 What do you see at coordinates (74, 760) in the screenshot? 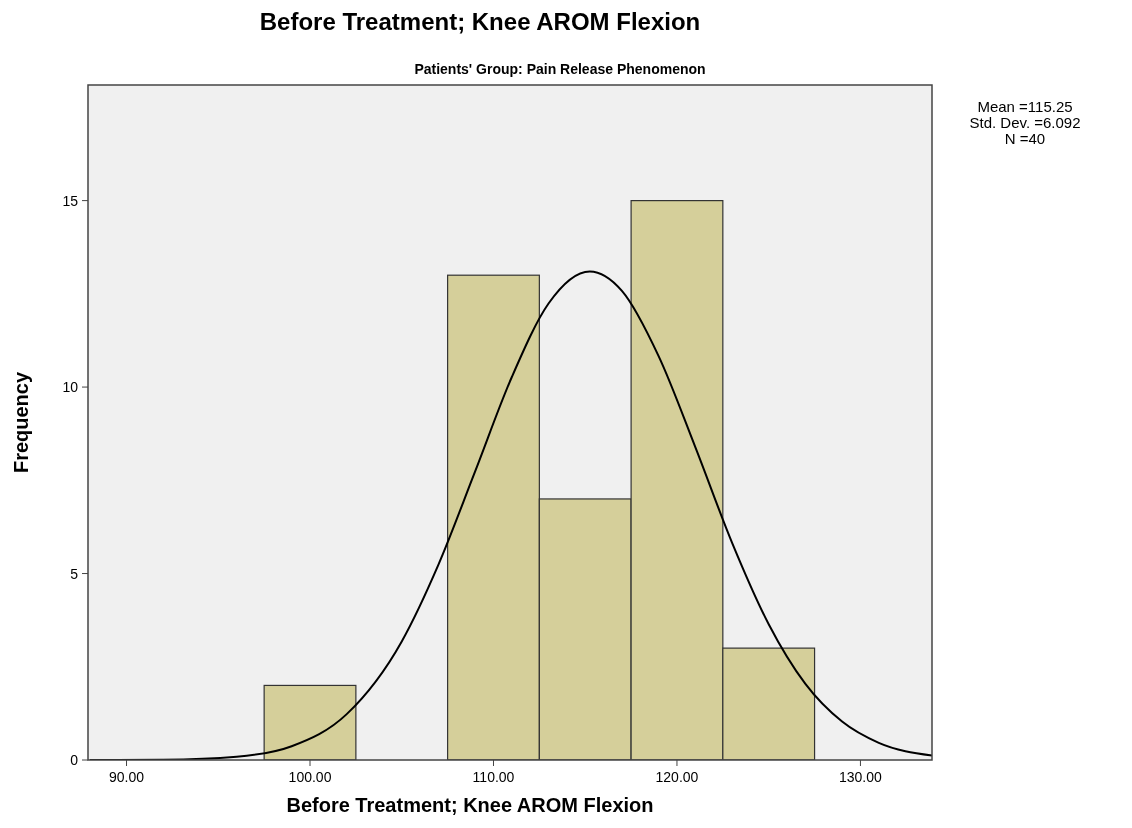
I see `y-tick-label: 0` at bounding box center [74, 760].